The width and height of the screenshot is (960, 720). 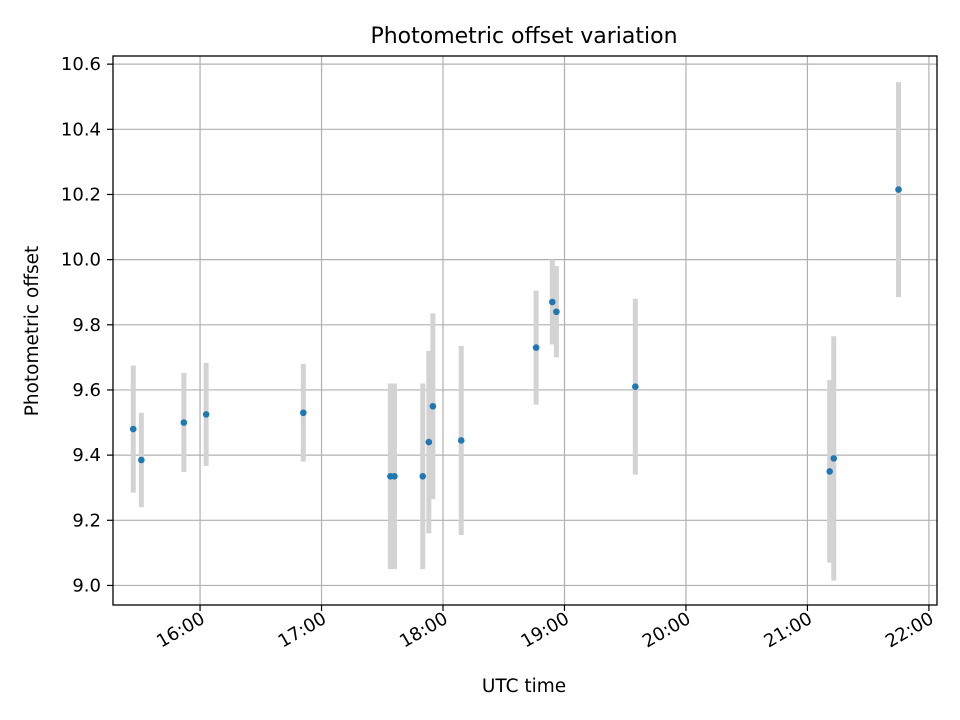 I want to click on x-axis-title: UTC time, so click(x=524, y=686).